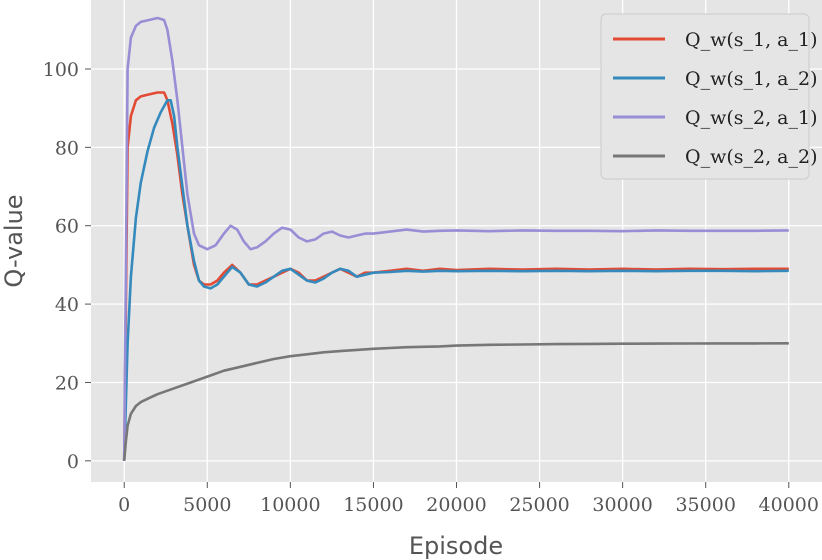  What do you see at coordinates (207, 505) in the screenshot?
I see `x-tick-label: 5000` at bounding box center [207, 505].